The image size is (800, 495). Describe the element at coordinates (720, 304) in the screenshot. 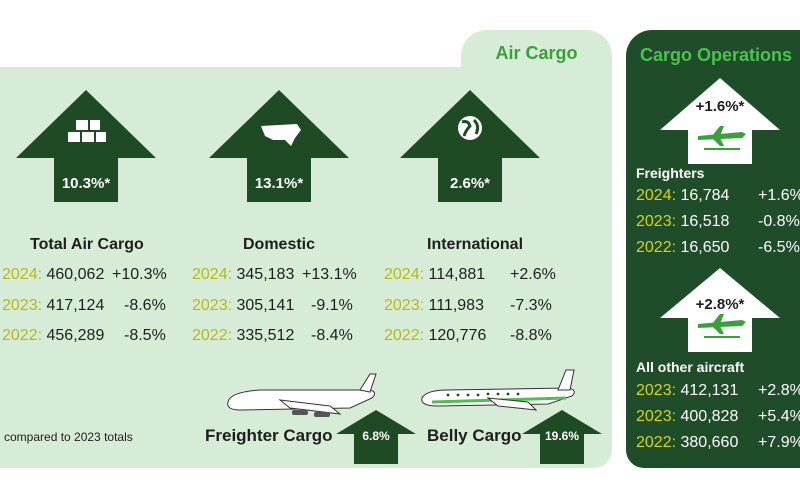

I see `other-aircraft-percent: +2.8%*` at that location.